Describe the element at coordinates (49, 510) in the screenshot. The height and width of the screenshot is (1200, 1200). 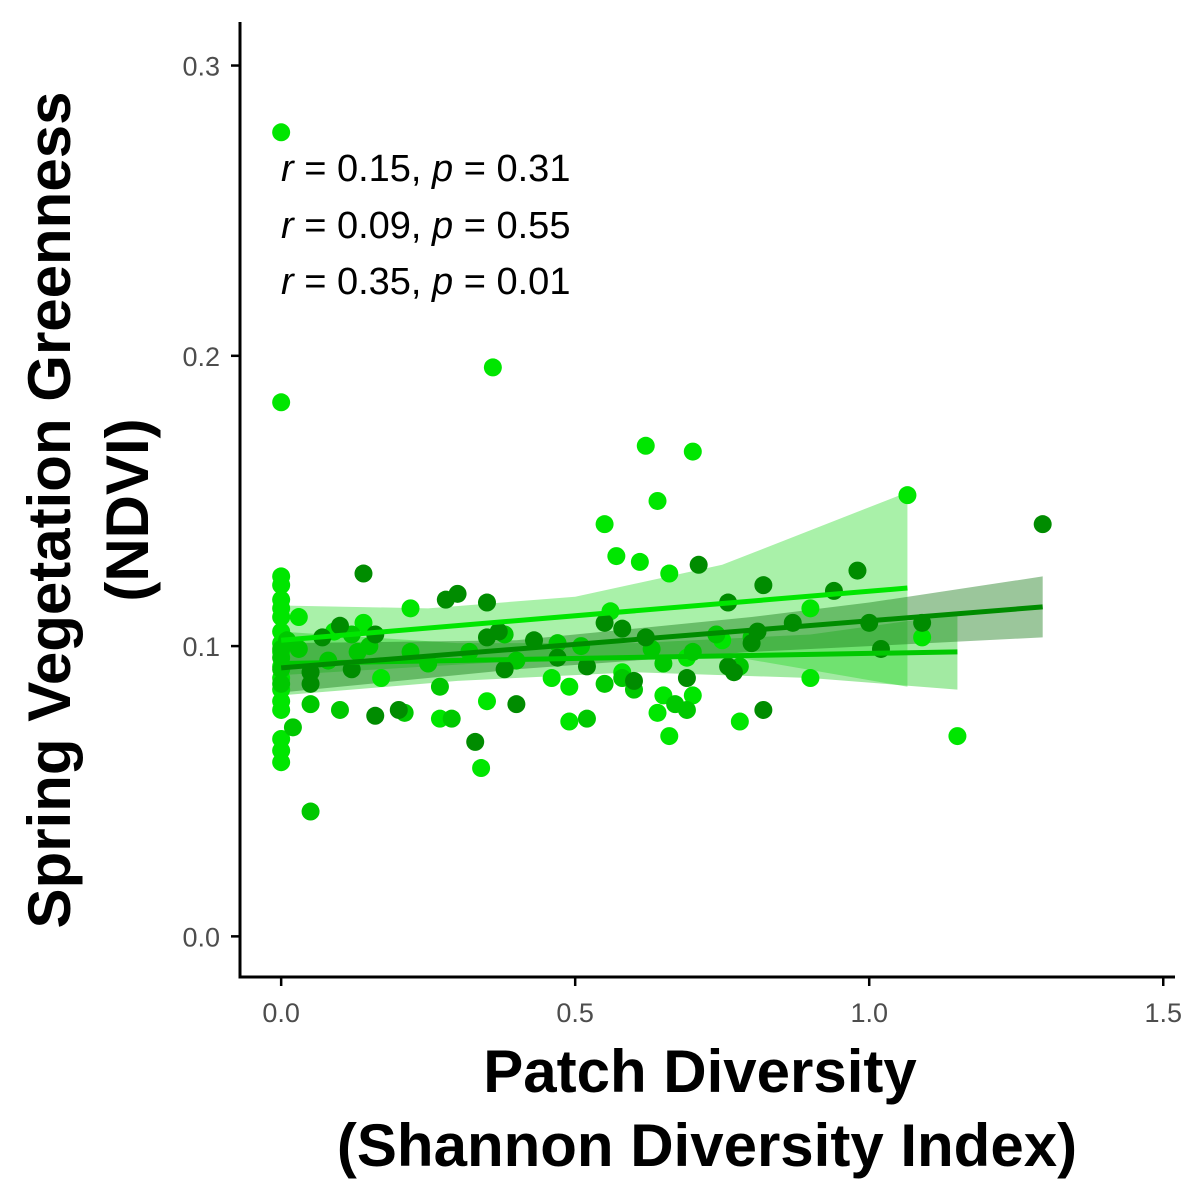
I see `y-axis-title-line-1: Spring Vegetation Greenness` at that location.